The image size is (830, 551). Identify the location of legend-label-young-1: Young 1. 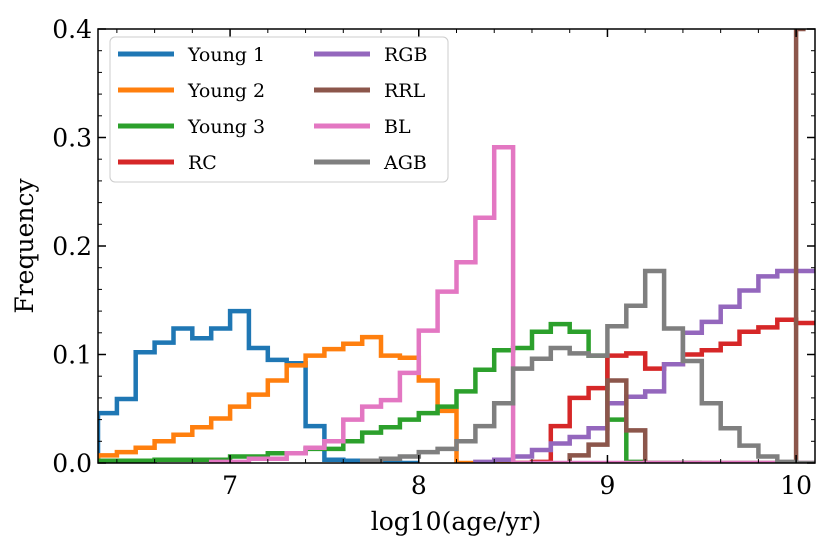
(226, 55).